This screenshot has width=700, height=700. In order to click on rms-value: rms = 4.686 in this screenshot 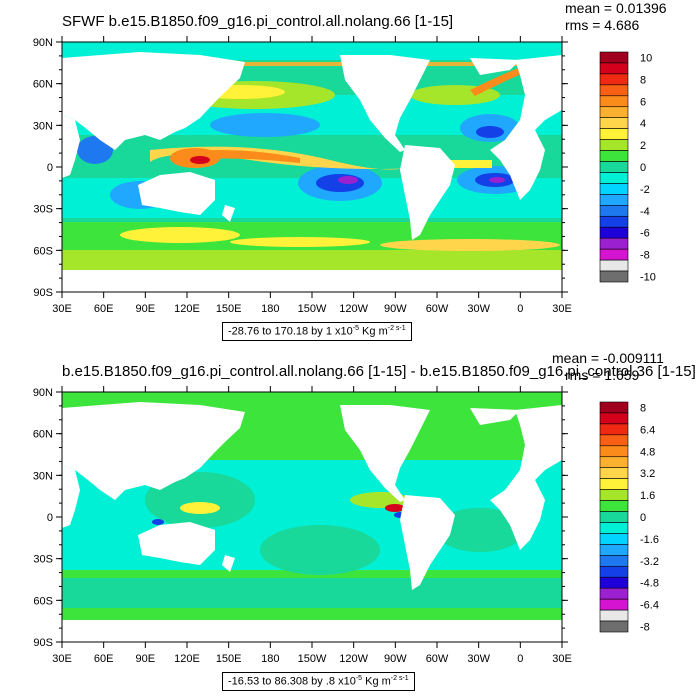, I will do `click(602, 25)`.